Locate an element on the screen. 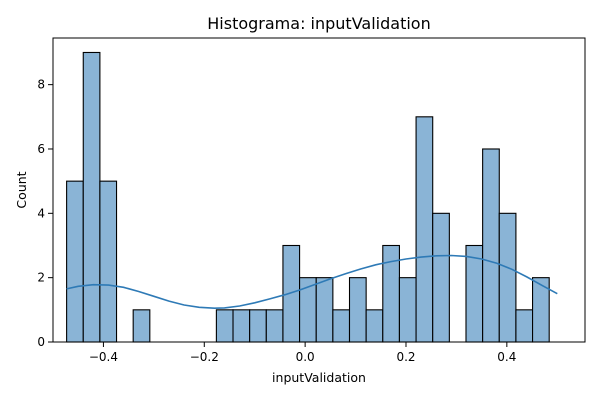 Image resolution: width=600 pixels, height=400 pixels. y-tick-label: 4 is located at coordinates (41, 213).